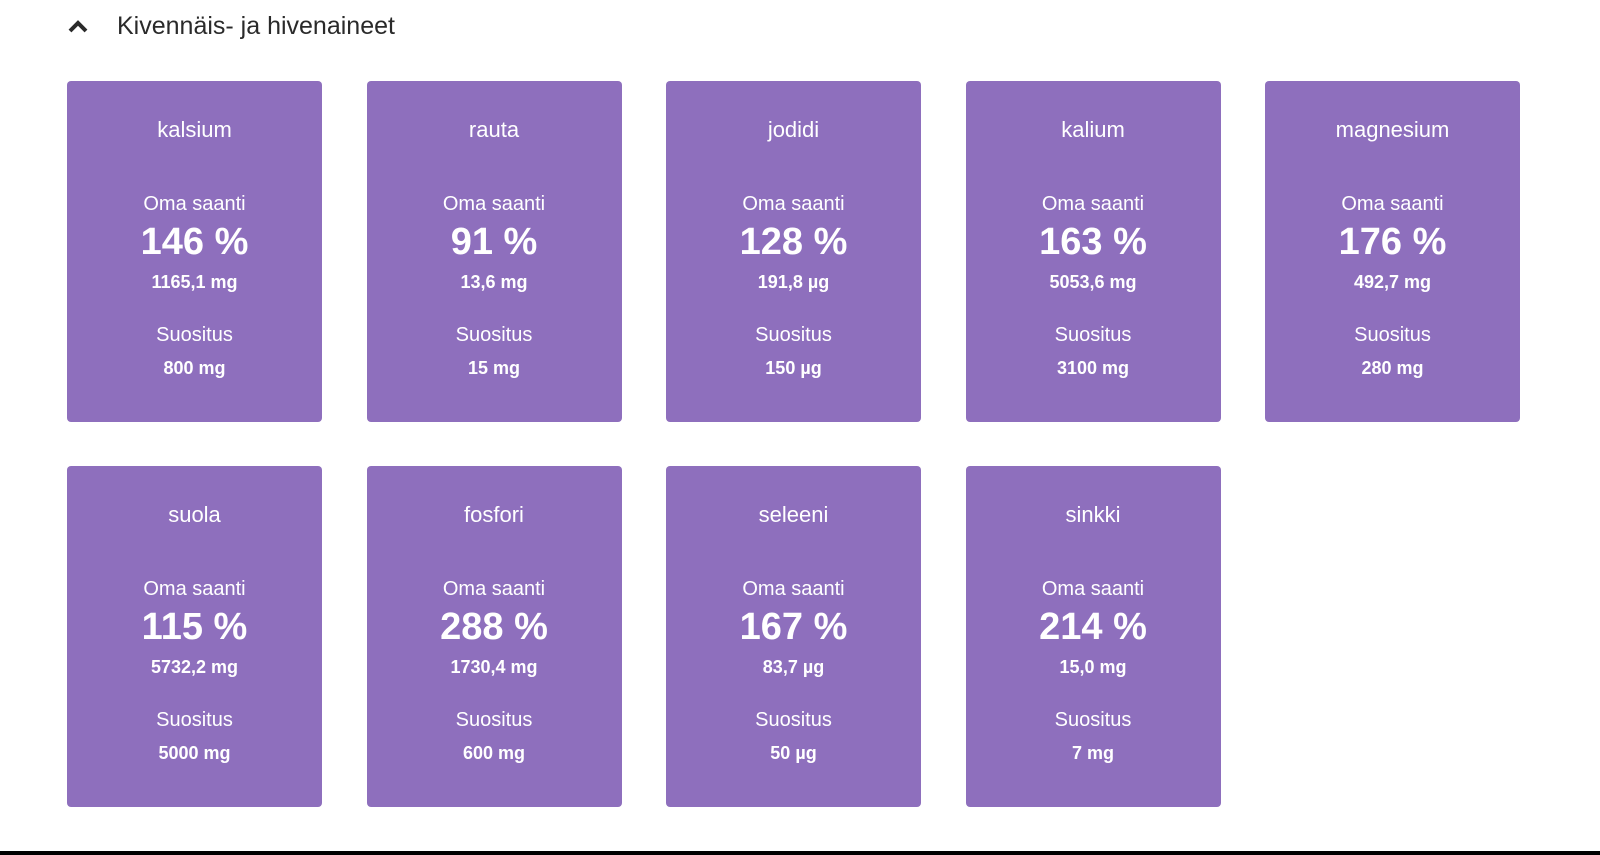 This screenshot has height=855, width=1600. What do you see at coordinates (793, 368) in the screenshot?
I see `recommended-amount: 150 µg` at bounding box center [793, 368].